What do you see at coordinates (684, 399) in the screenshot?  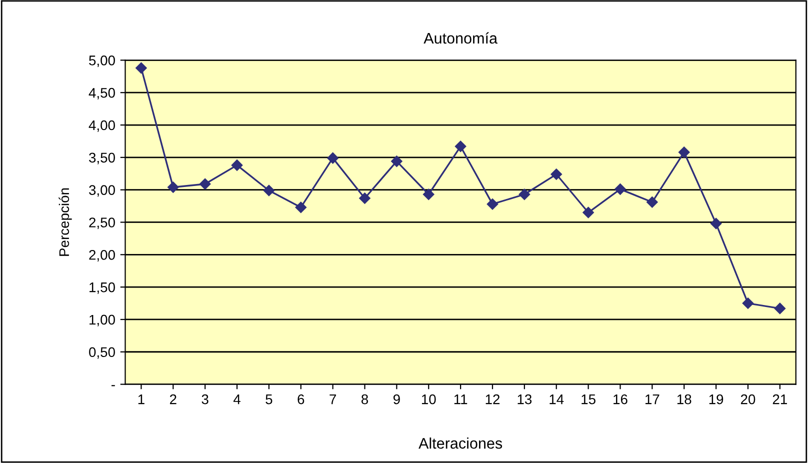 I see `x-tick-label: 18` at bounding box center [684, 399].